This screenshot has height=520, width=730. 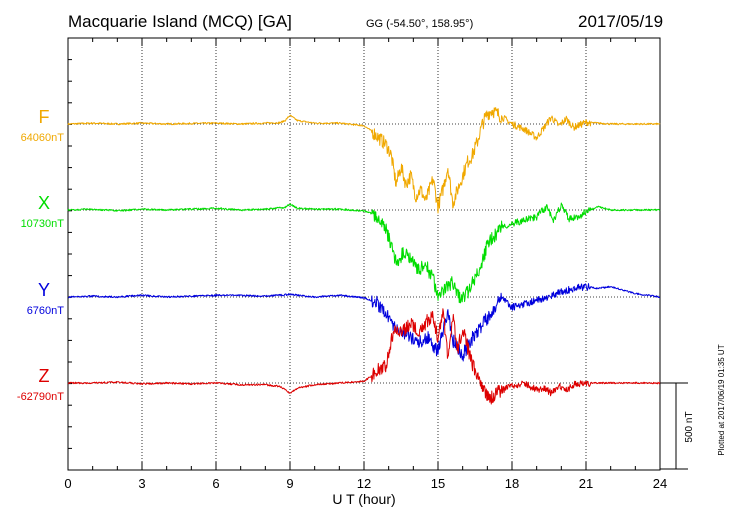 I want to click on x-tick-label: 3, so click(x=141, y=483).